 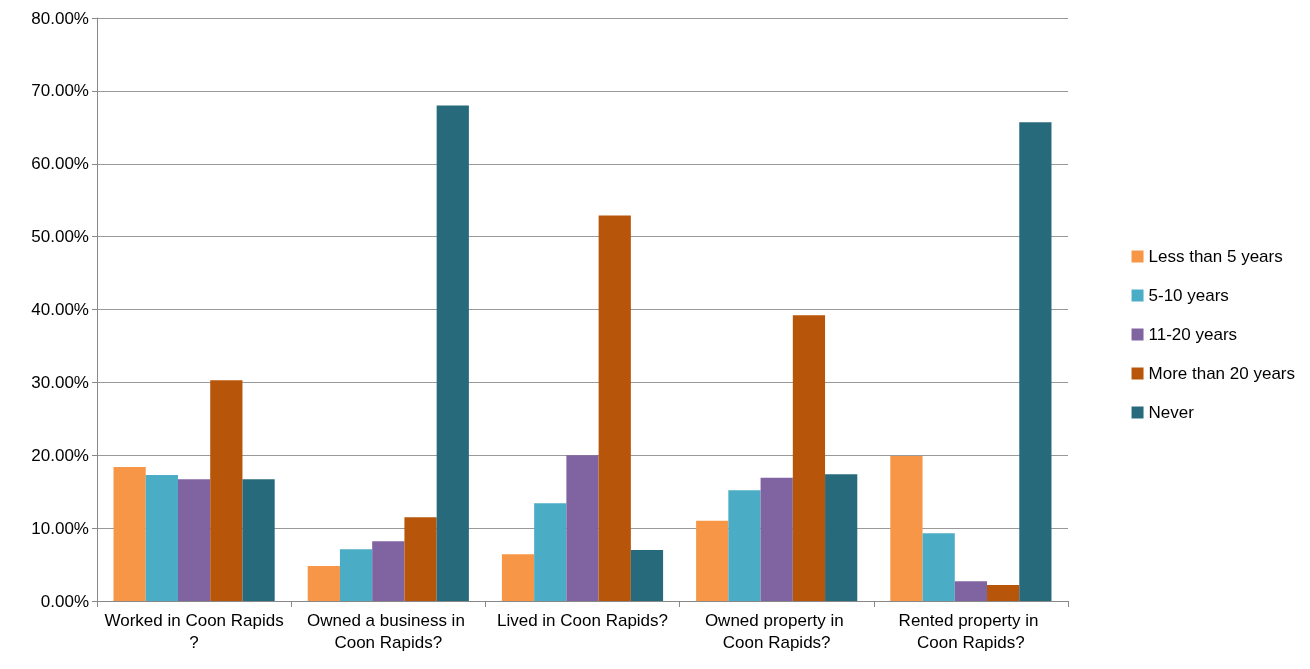 What do you see at coordinates (60, 91) in the screenshot?
I see `y-tick-label: 70.00%` at bounding box center [60, 91].